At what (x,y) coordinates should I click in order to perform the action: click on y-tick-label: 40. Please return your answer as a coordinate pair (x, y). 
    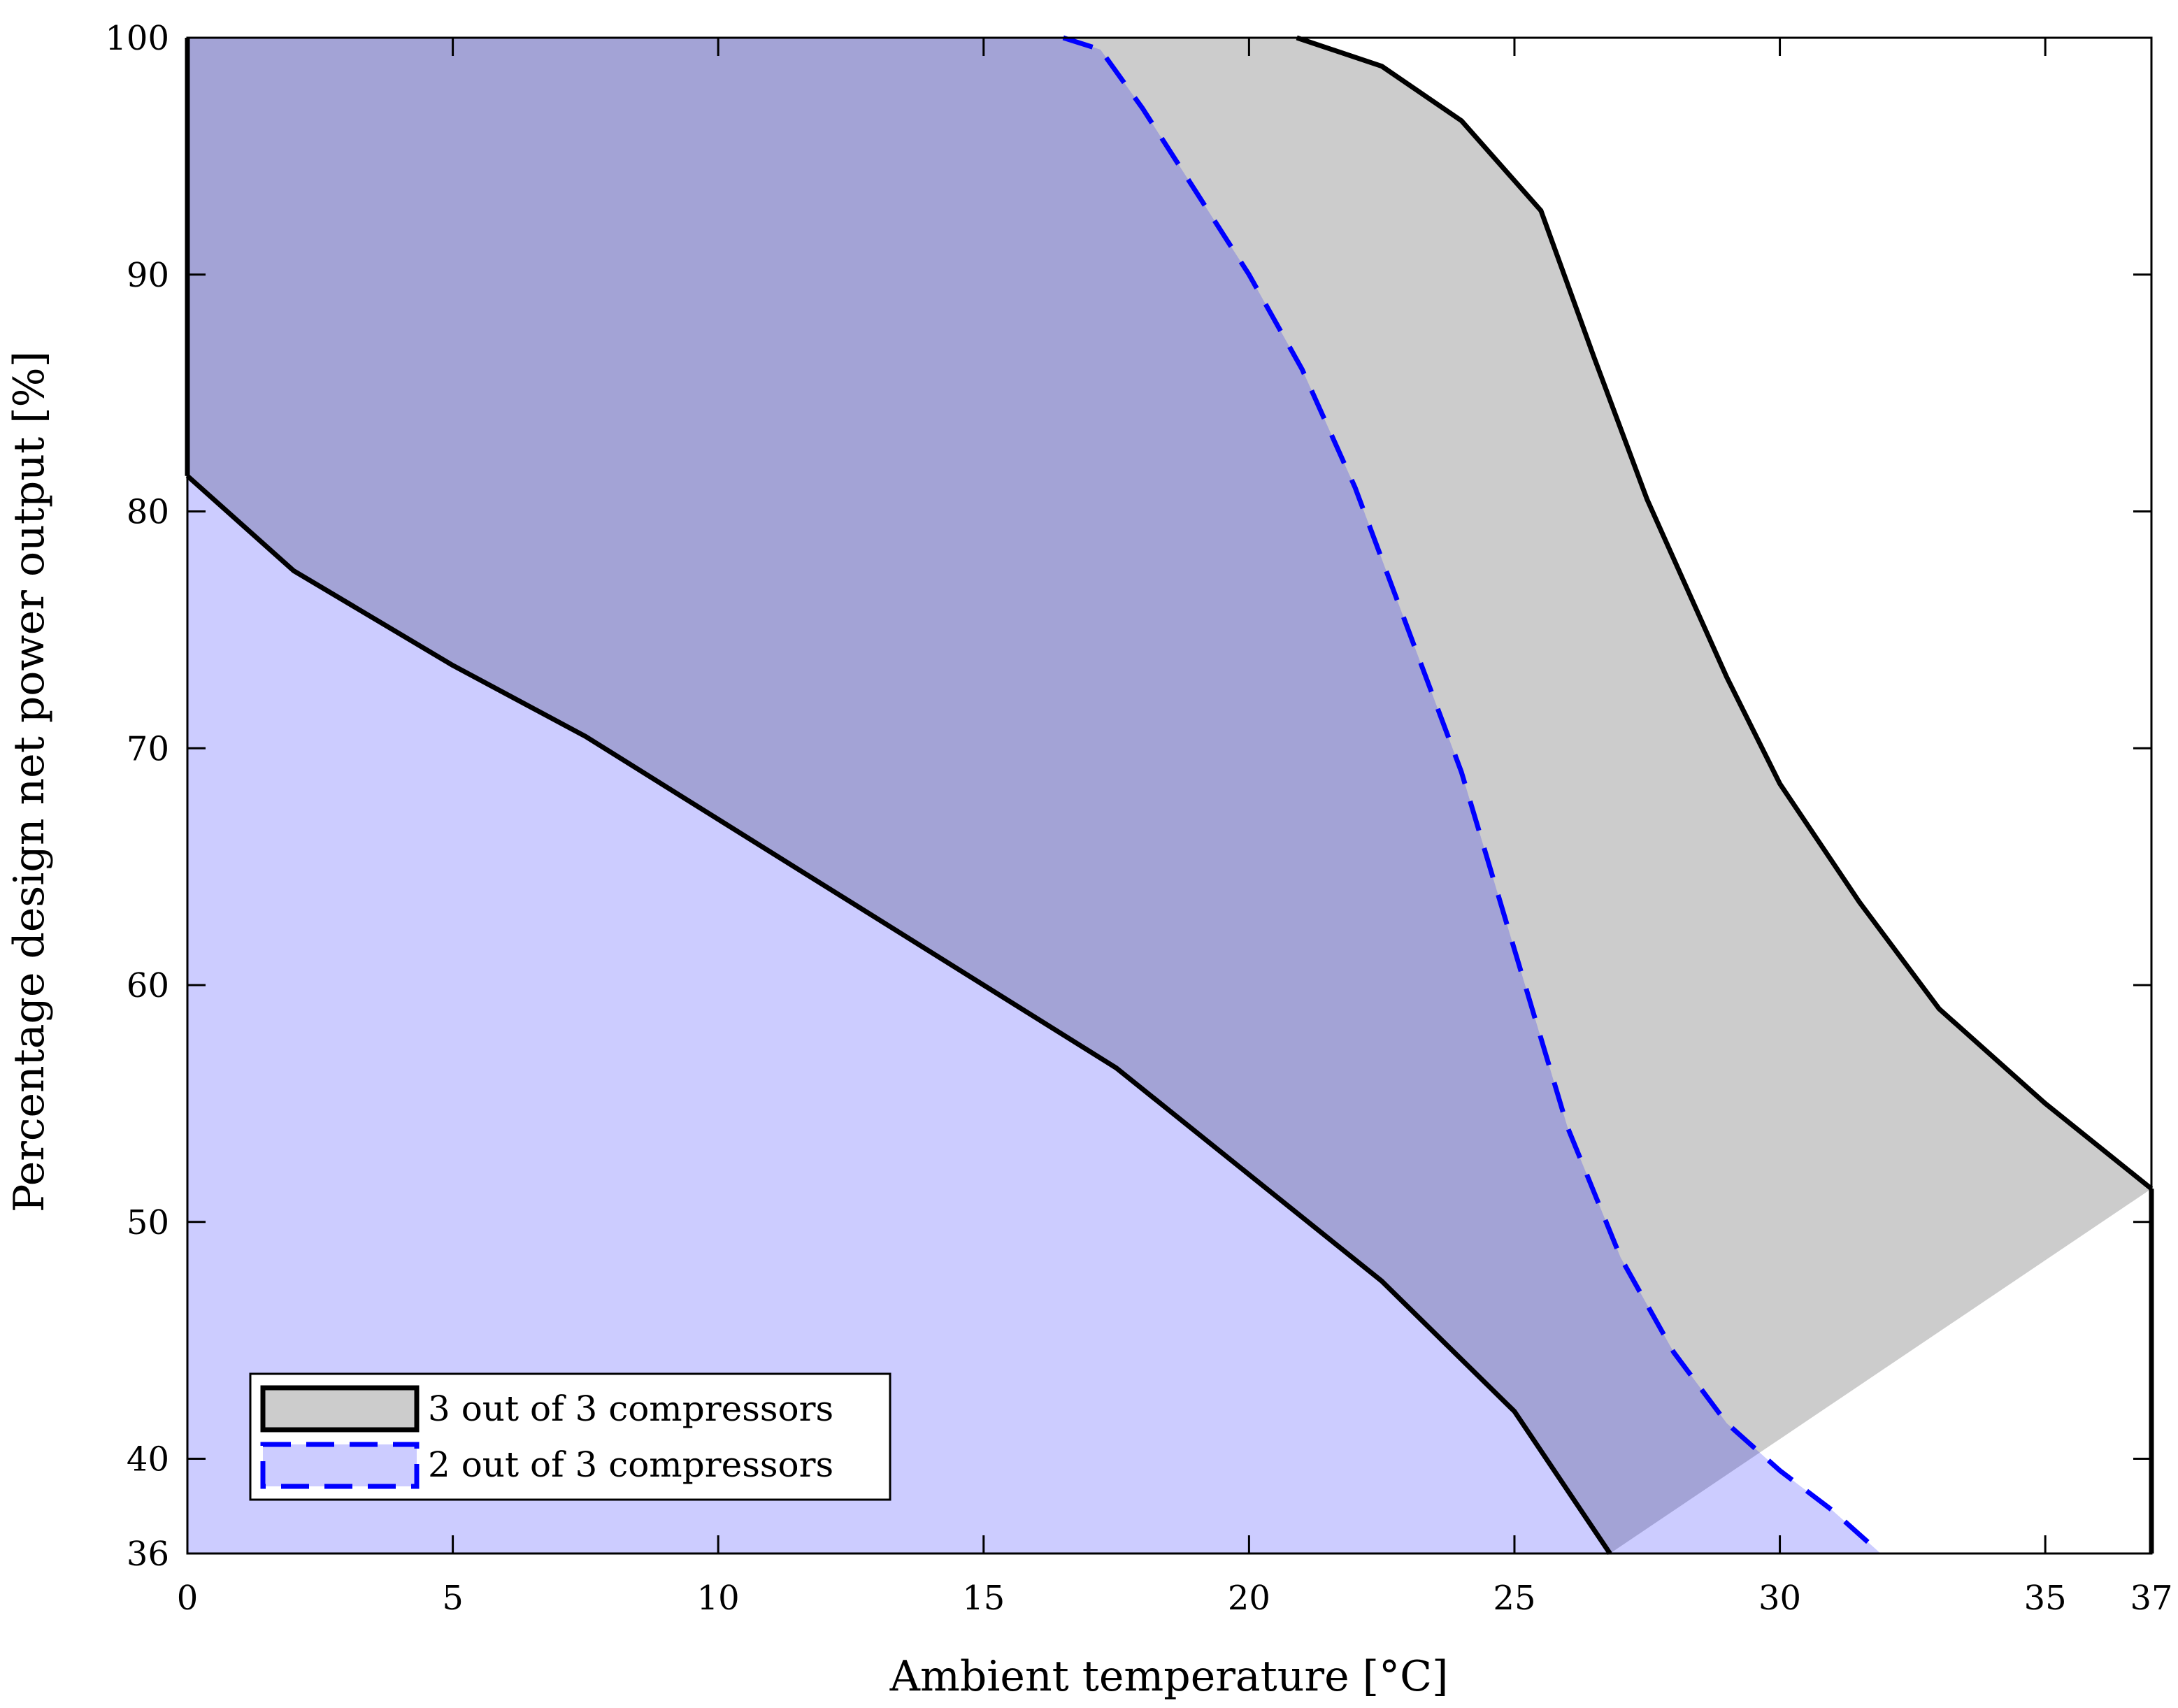
    Looking at the image, I should click on (148, 1460).